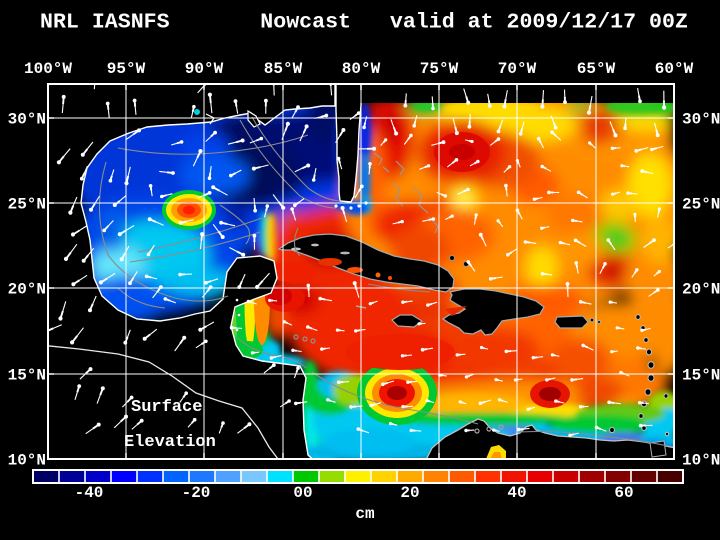 The width and height of the screenshot is (720, 540). What do you see at coordinates (126, 69) in the screenshot?
I see `svg-text: 95°W` at bounding box center [126, 69].